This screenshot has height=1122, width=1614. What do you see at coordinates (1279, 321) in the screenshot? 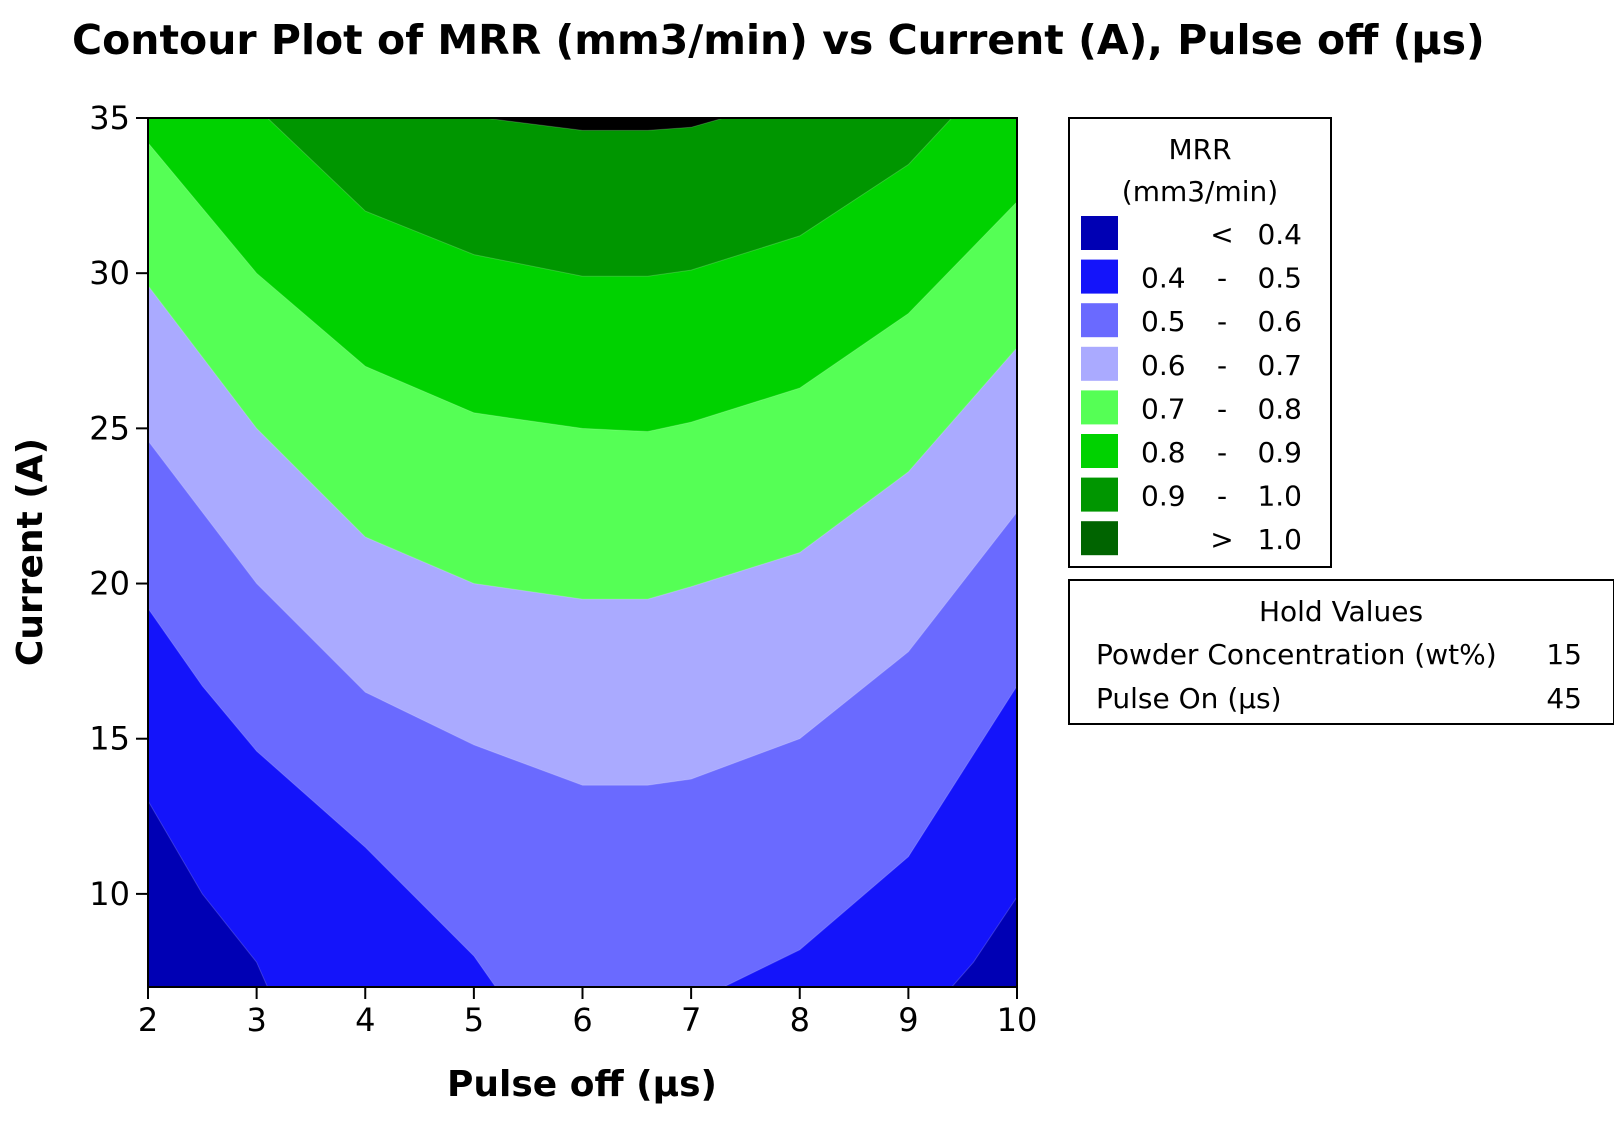
I see `legend-high: 0.6` at bounding box center [1279, 321].